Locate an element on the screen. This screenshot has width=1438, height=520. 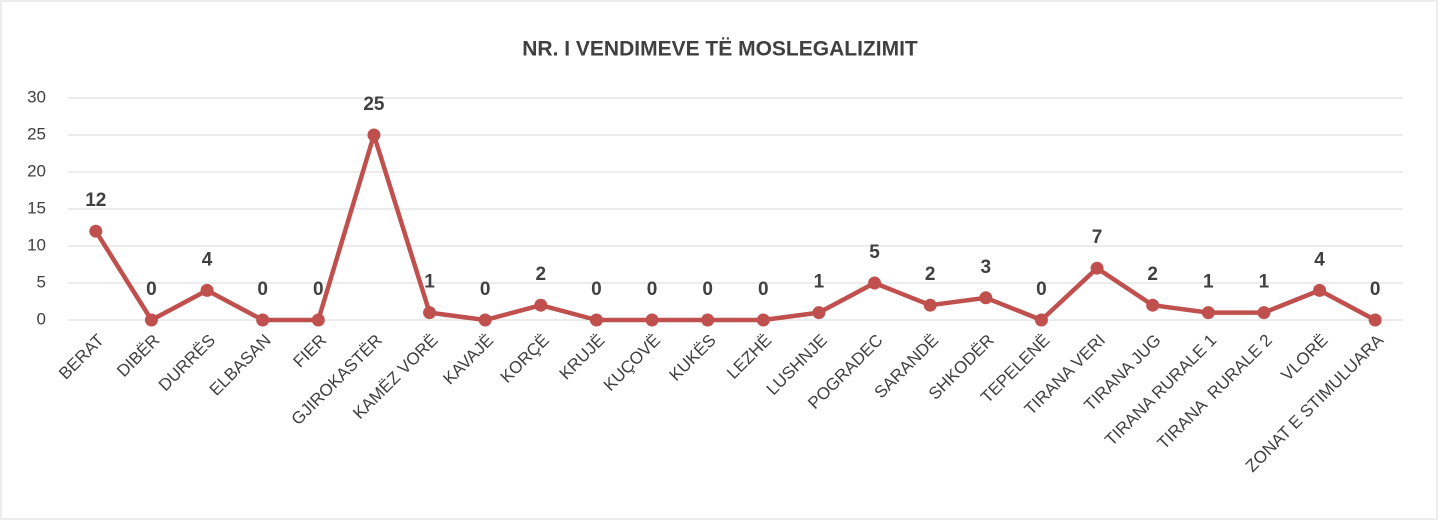
y-tick-label: 10 is located at coordinates (36, 244).